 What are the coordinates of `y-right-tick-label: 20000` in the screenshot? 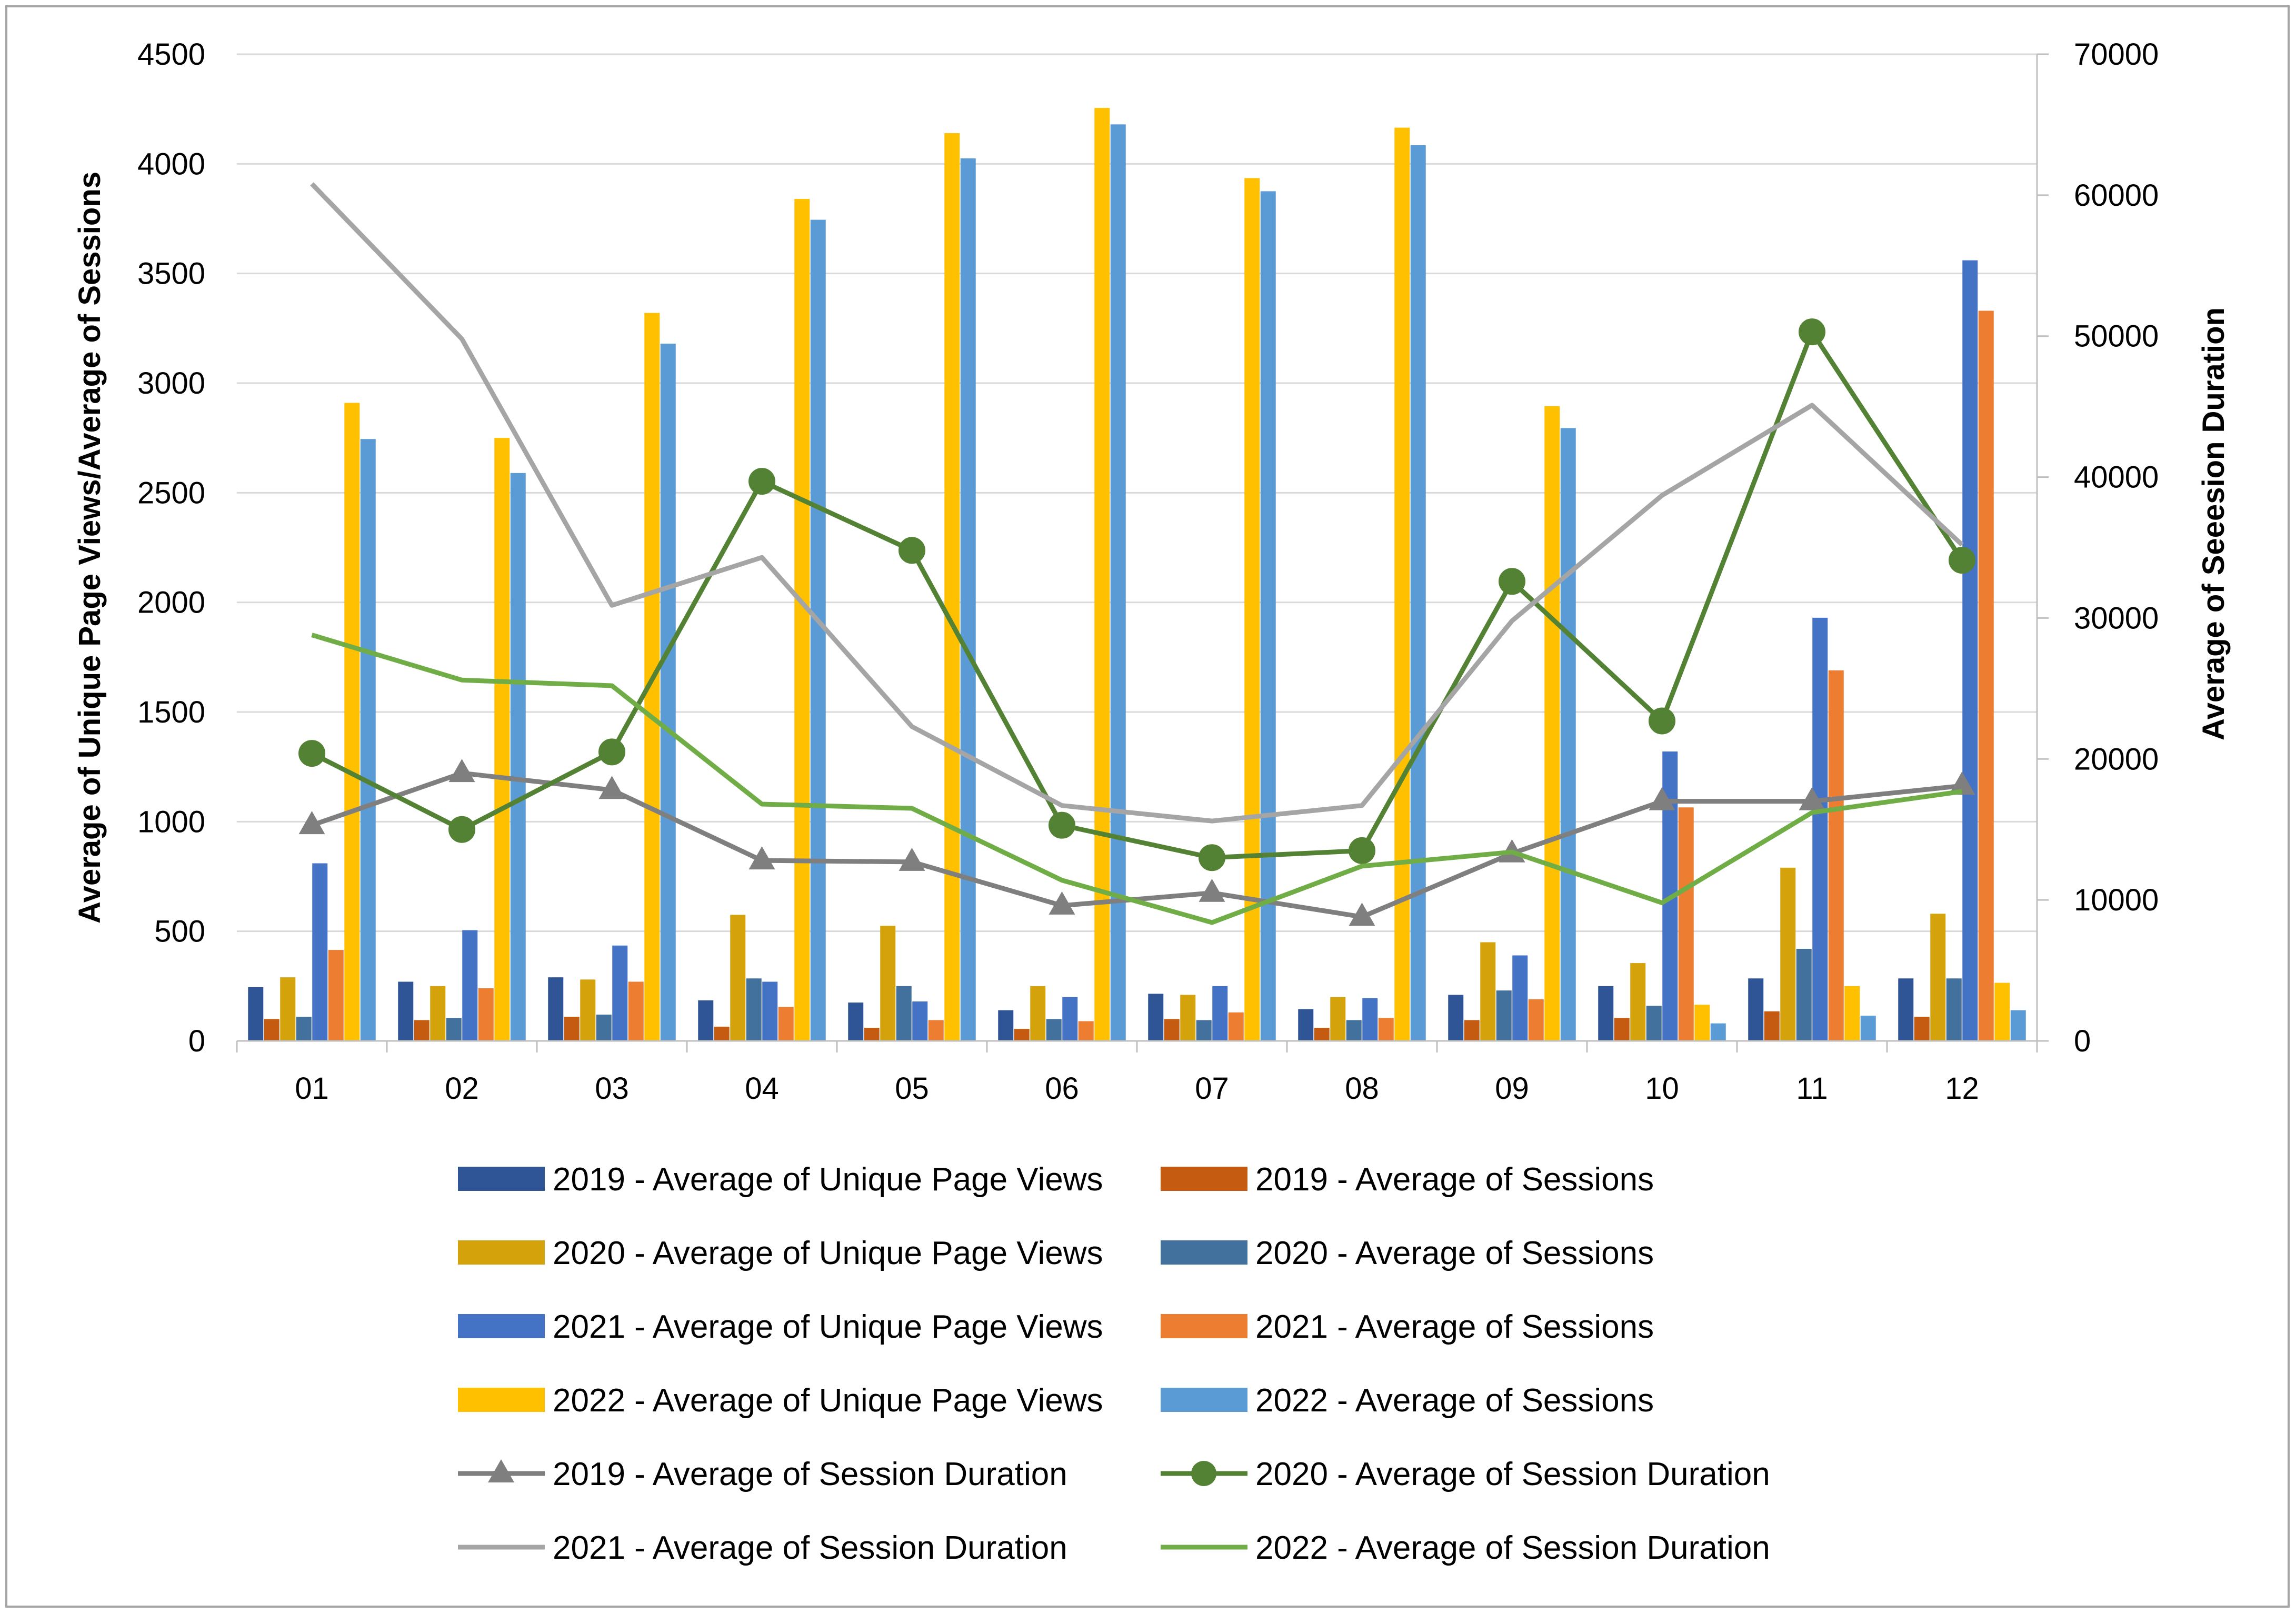 It's located at (2116, 759).